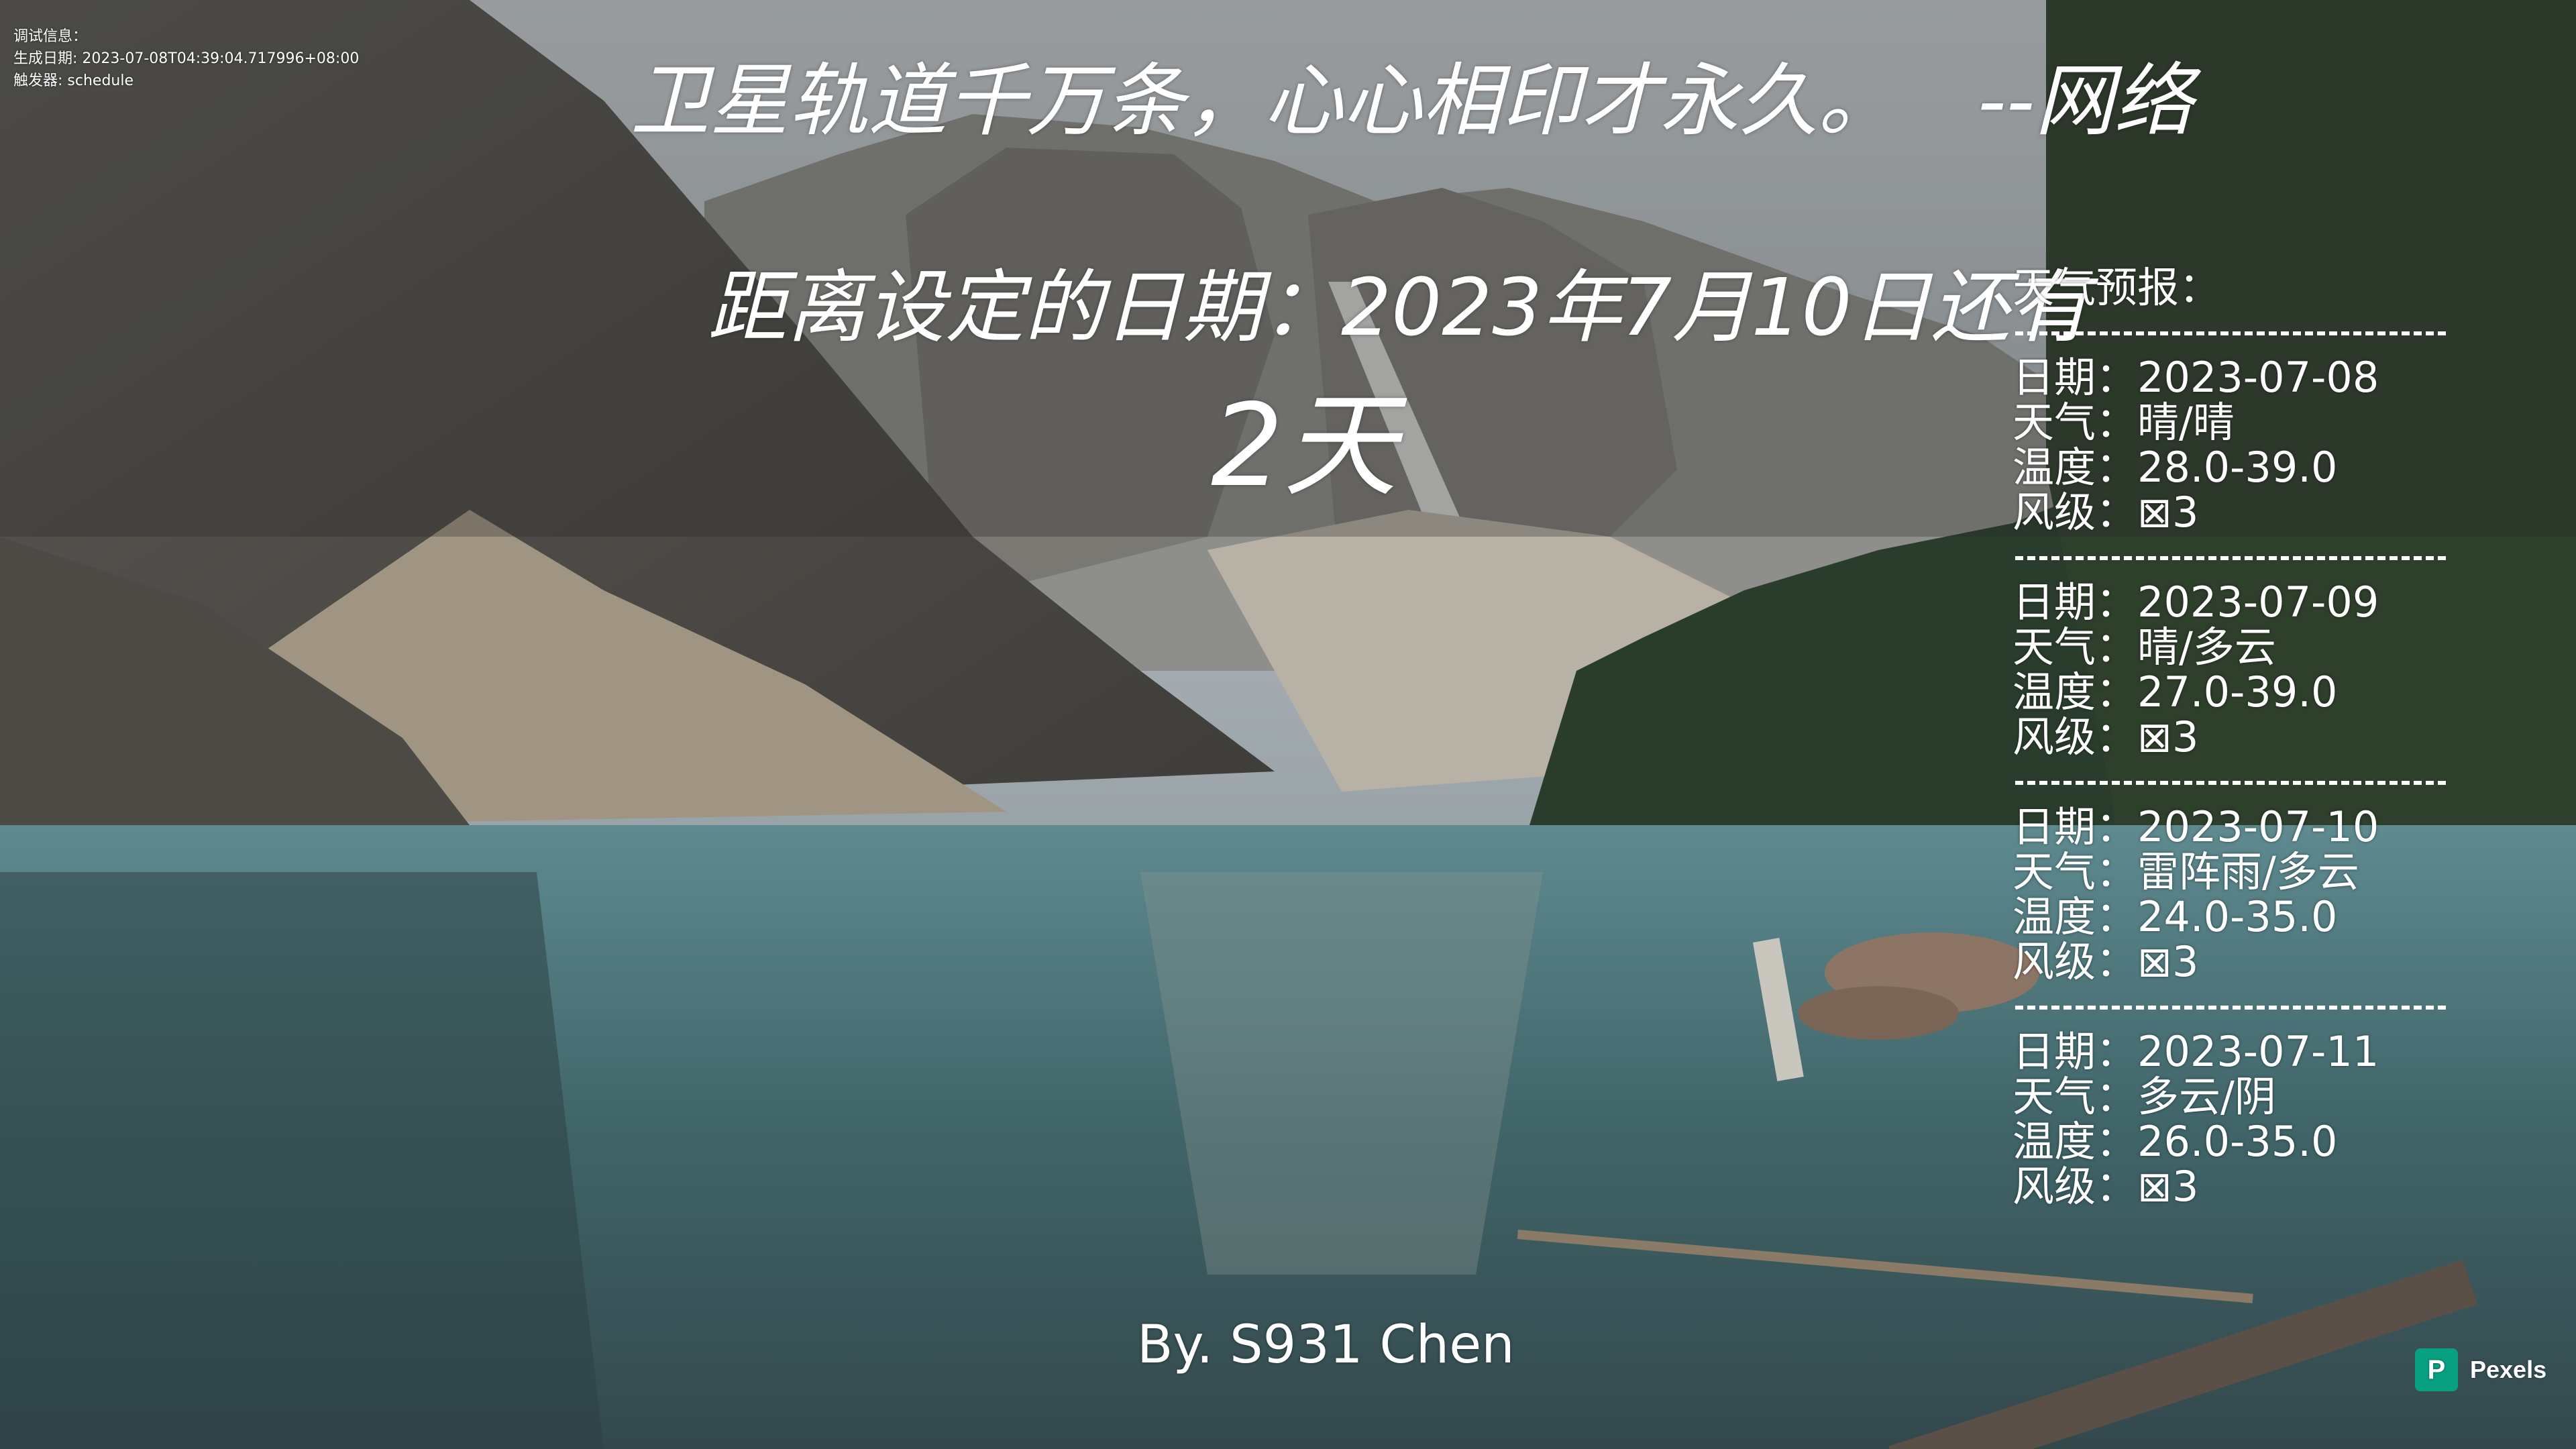  I want to click on weather-condition: 天气：晴/多云, so click(2144, 647).